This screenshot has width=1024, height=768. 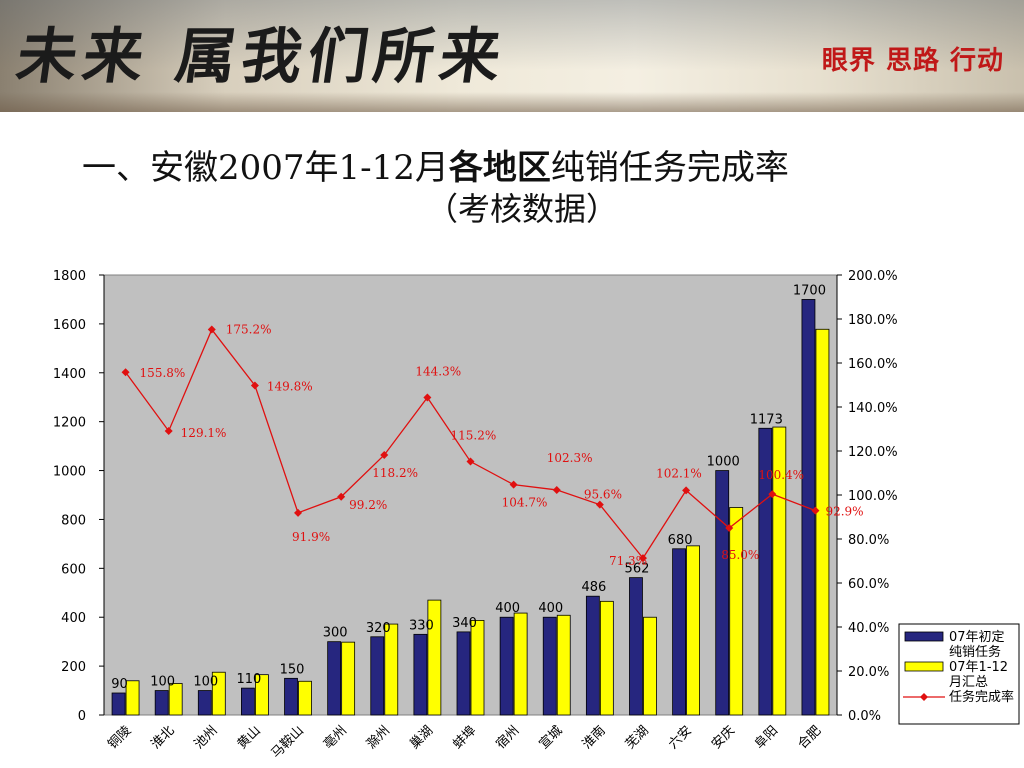 I want to click on bar-plan-label: 110, so click(x=248, y=679).